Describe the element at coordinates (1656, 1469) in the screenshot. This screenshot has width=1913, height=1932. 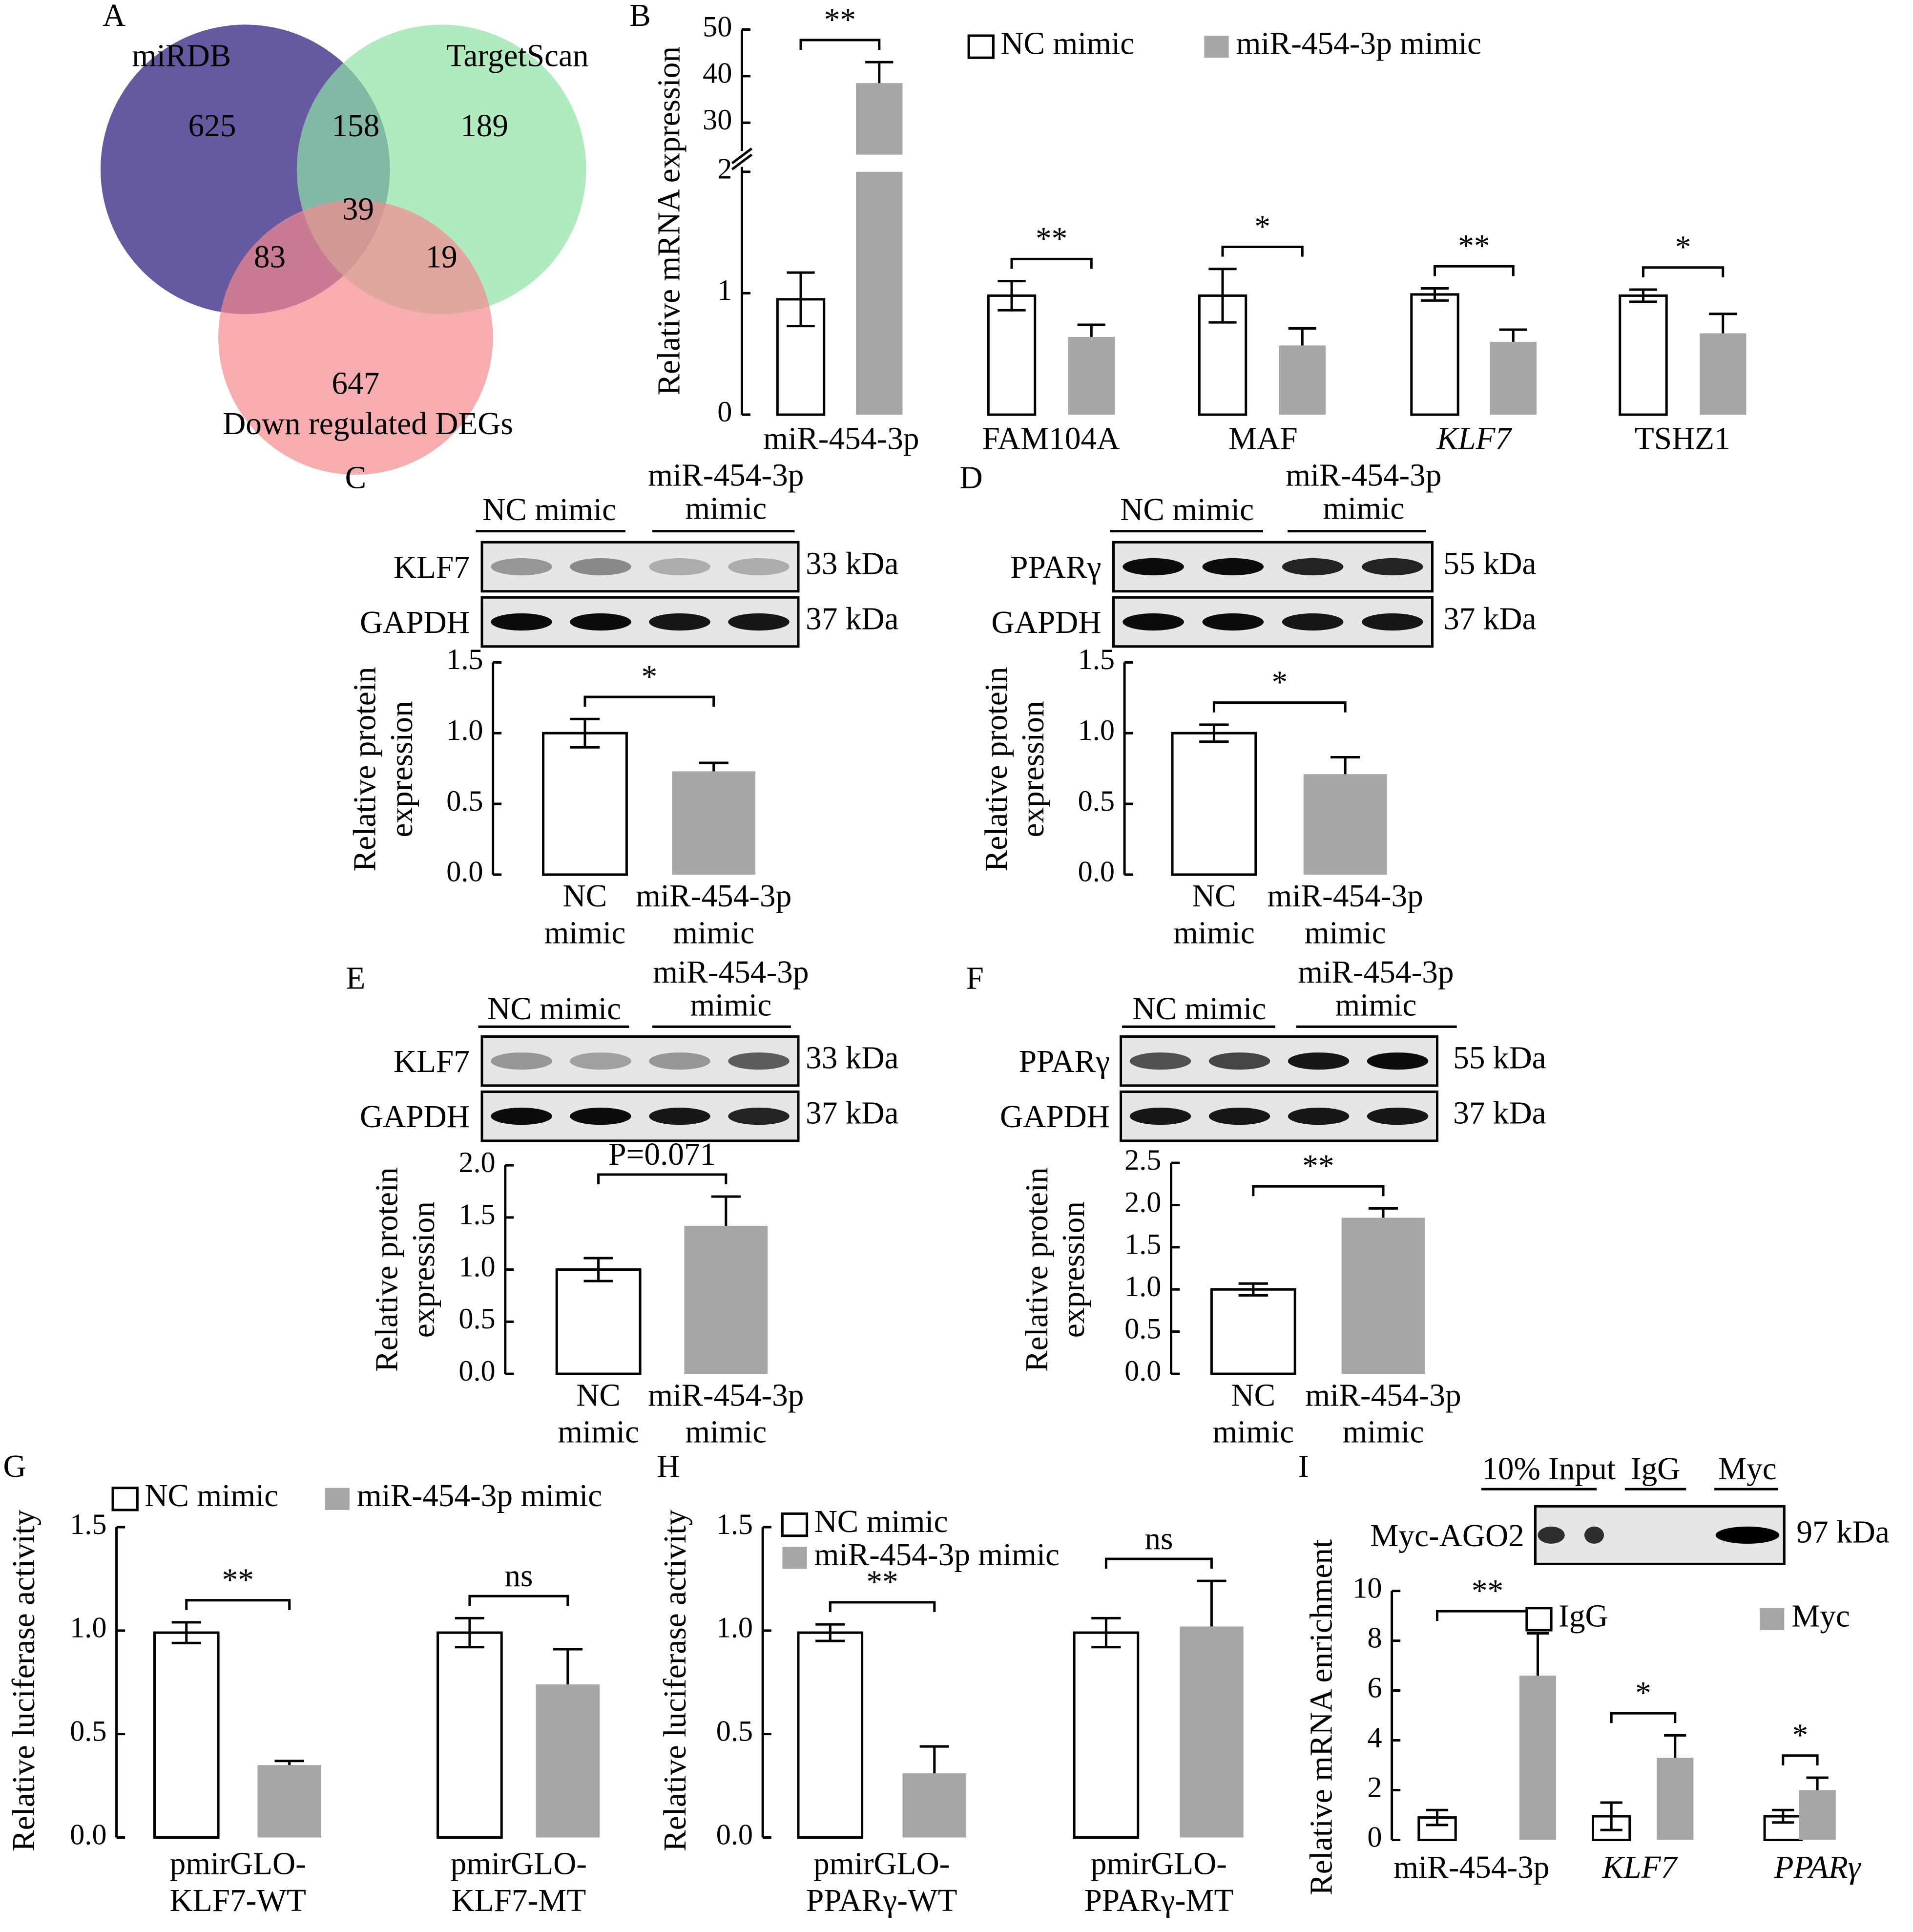
I see `blot-group-label: IgG` at that location.